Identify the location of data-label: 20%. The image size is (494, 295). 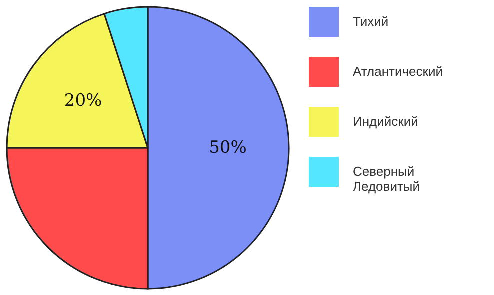
(83, 100).